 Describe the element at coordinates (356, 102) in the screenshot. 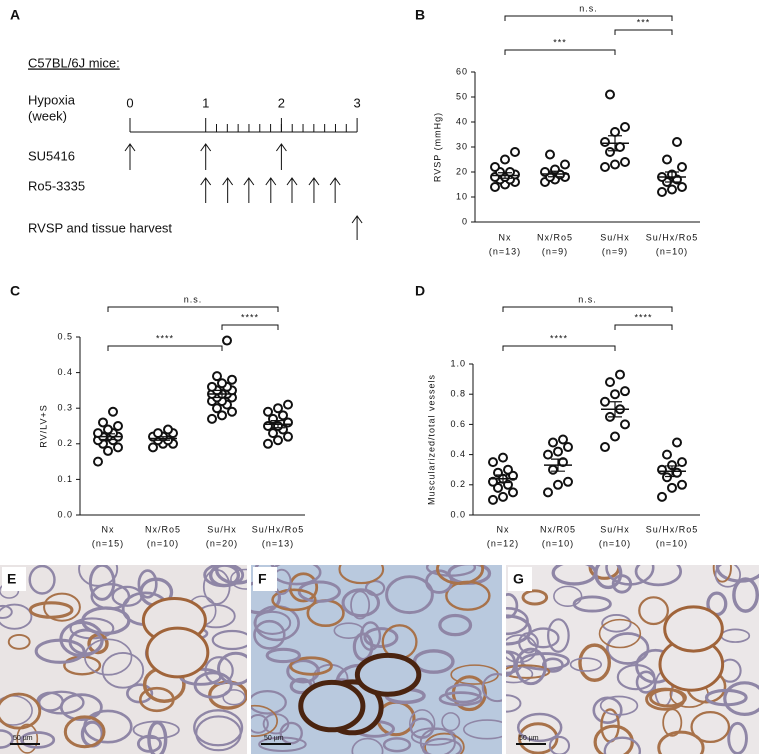

I see `week-label: 3` at that location.